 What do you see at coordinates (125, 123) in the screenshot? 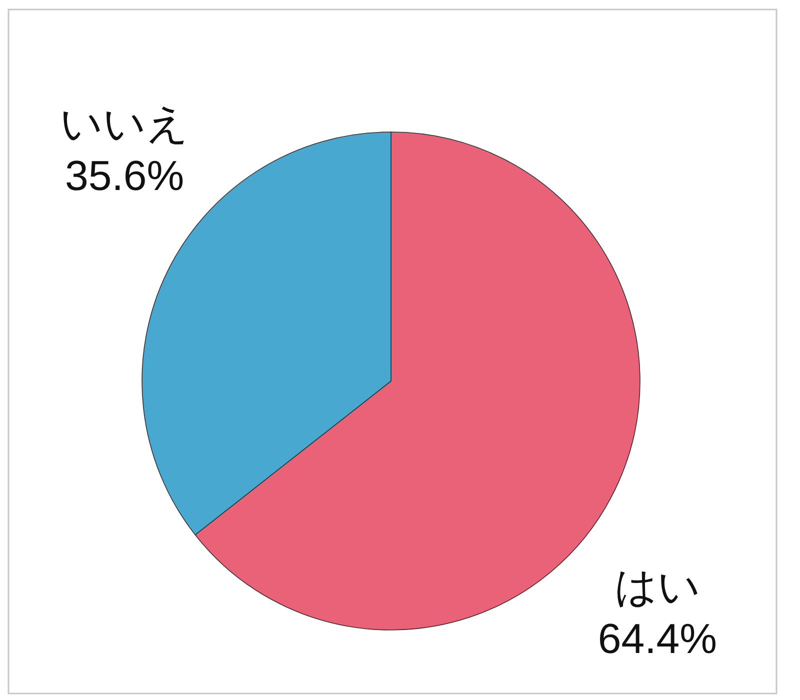
I see `slice-label: いいえ` at bounding box center [125, 123].